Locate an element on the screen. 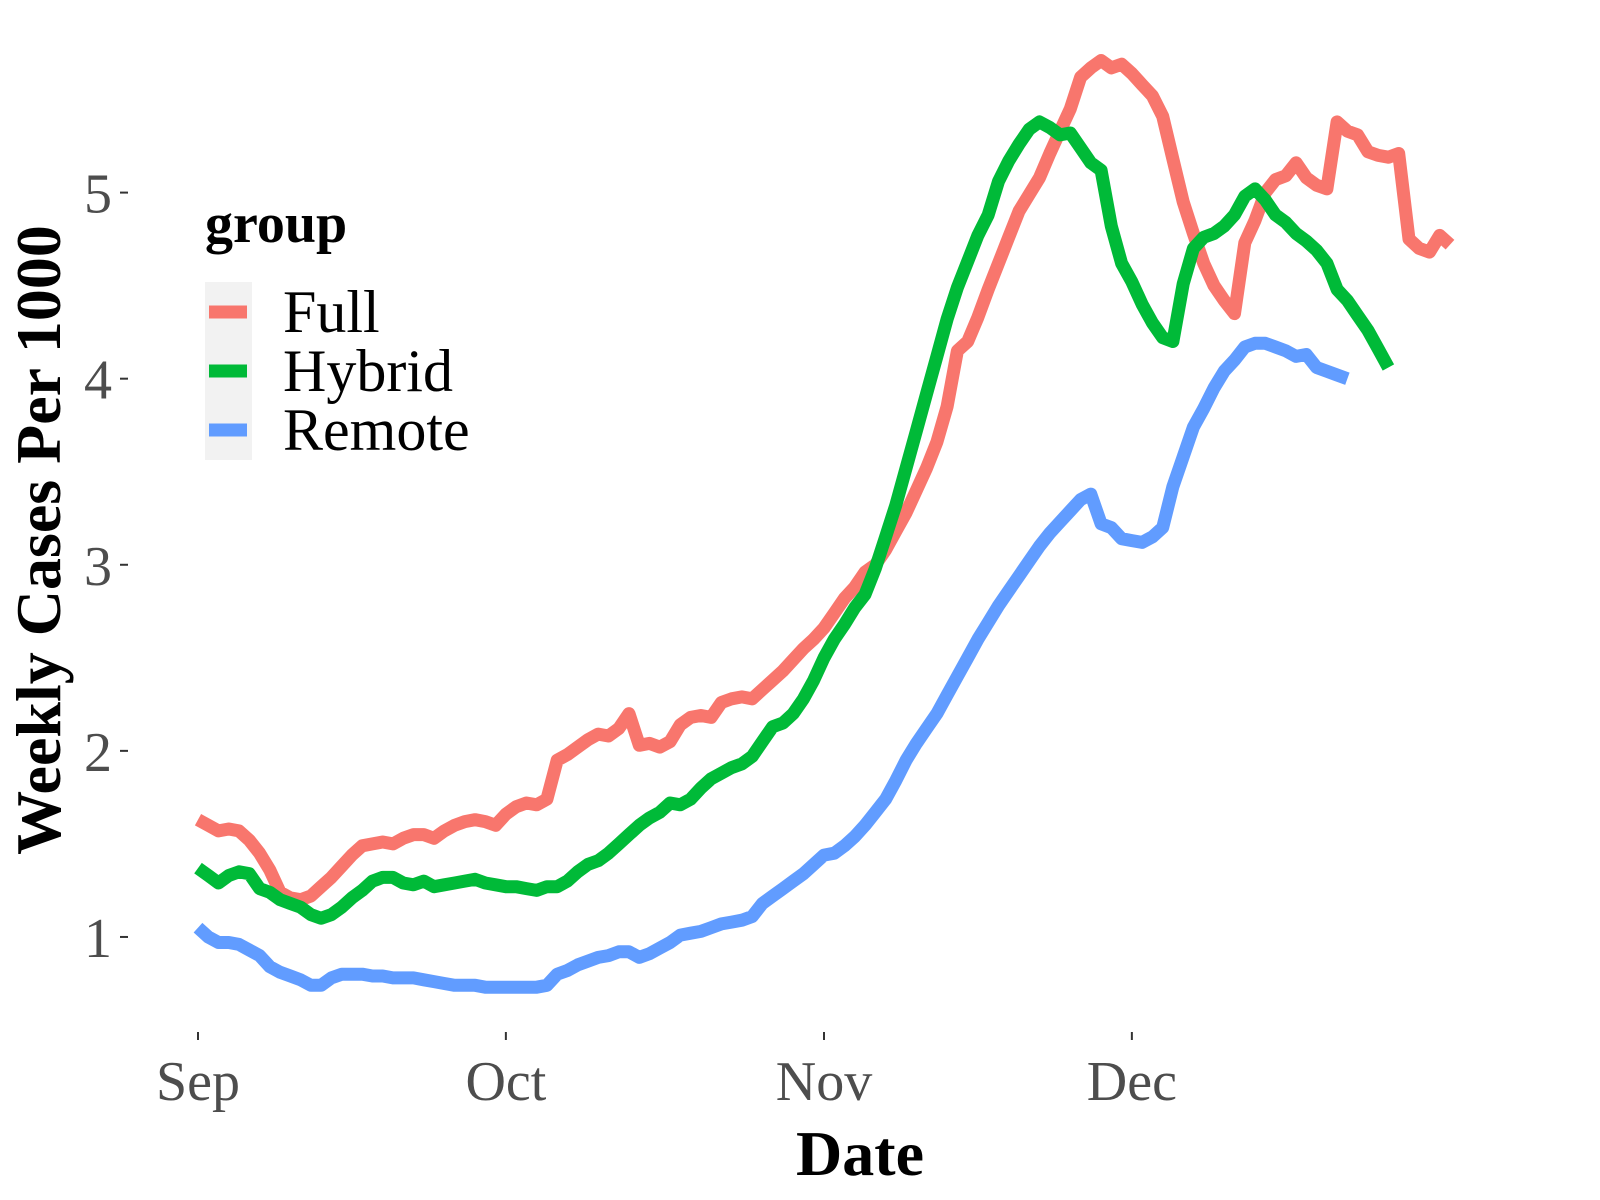  legend-label-remote: Remote is located at coordinates (376, 430).